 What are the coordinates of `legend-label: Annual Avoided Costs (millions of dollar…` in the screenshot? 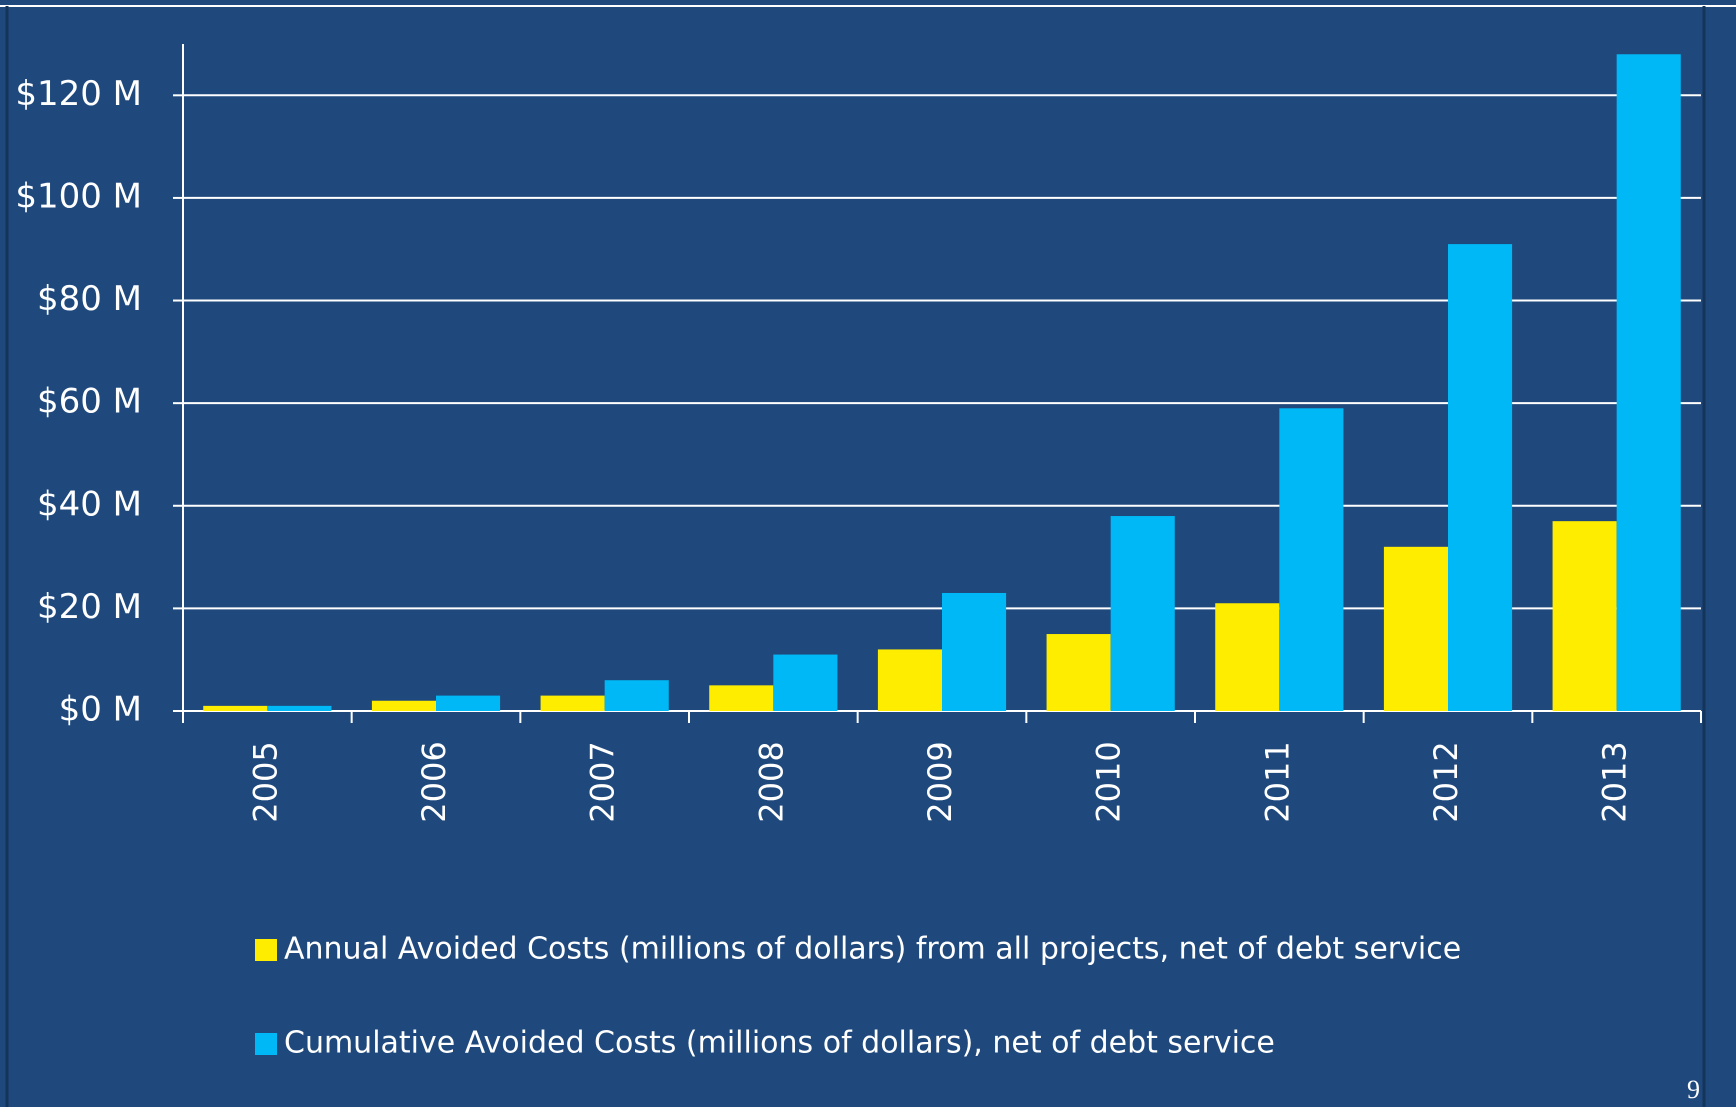 It's located at (872, 949).